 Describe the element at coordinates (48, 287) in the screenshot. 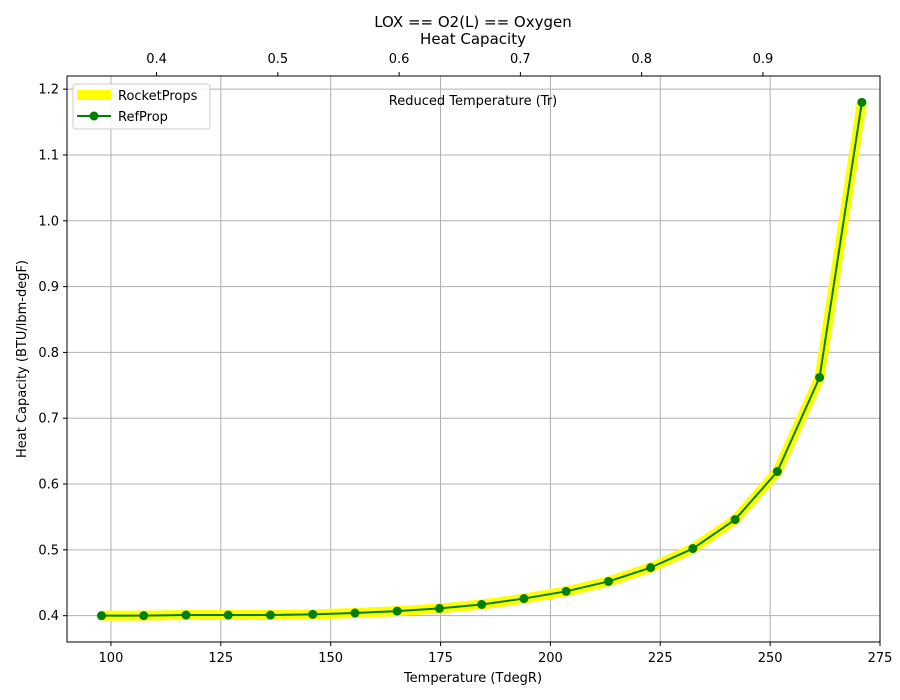

I see `y-tick-label: 0.9` at that location.